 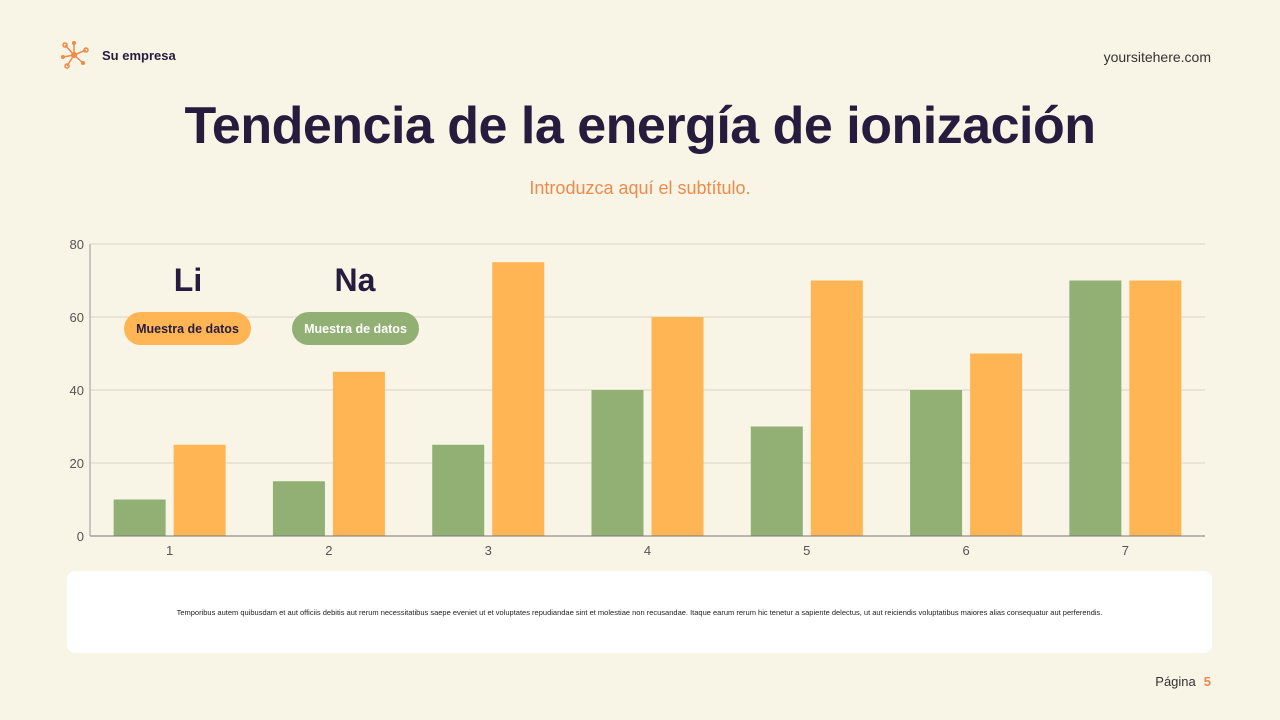 What do you see at coordinates (80, 536) in the screenshot?
I see `y-tick-label: 0` at bounding box center [80, 536].